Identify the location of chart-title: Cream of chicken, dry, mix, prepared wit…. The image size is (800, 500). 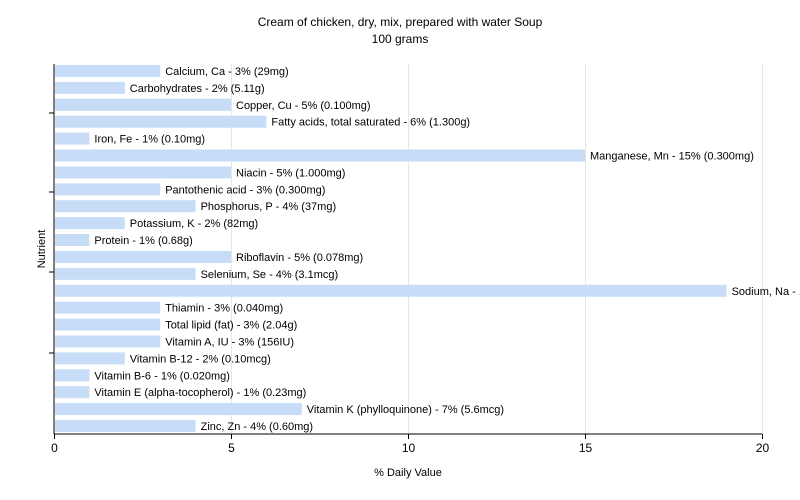
(400, 22).